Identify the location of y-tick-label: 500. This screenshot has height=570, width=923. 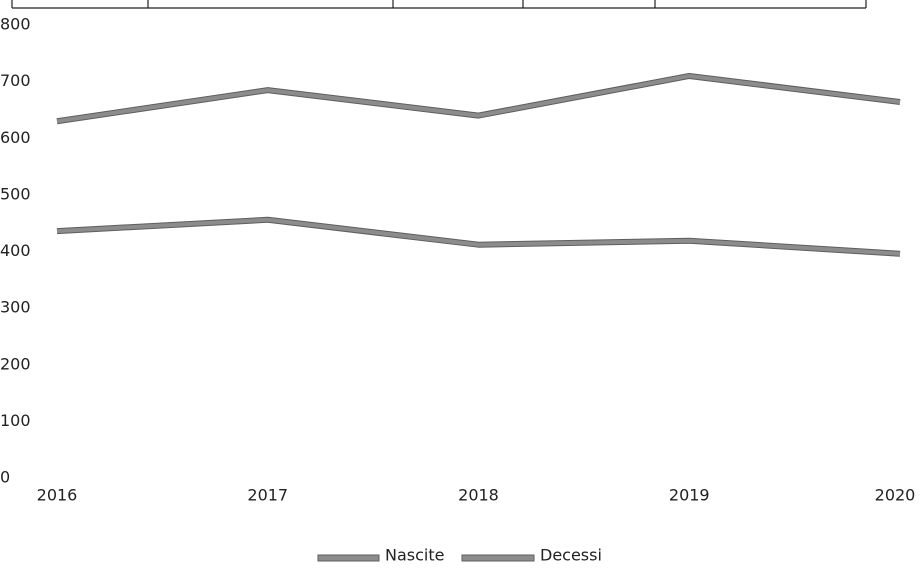
(15, 193).